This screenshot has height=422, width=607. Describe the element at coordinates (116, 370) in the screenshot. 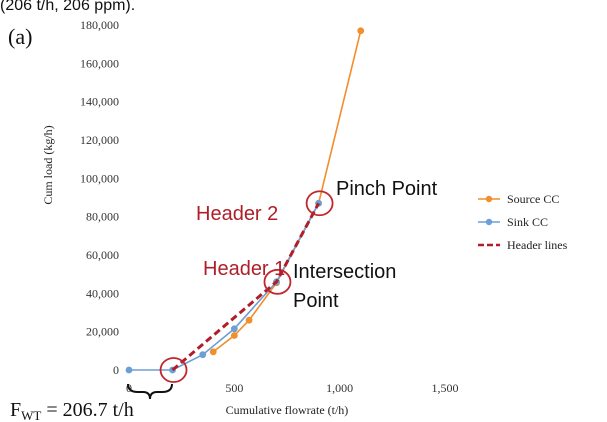

I see `y-tick-label: 0` at that location.